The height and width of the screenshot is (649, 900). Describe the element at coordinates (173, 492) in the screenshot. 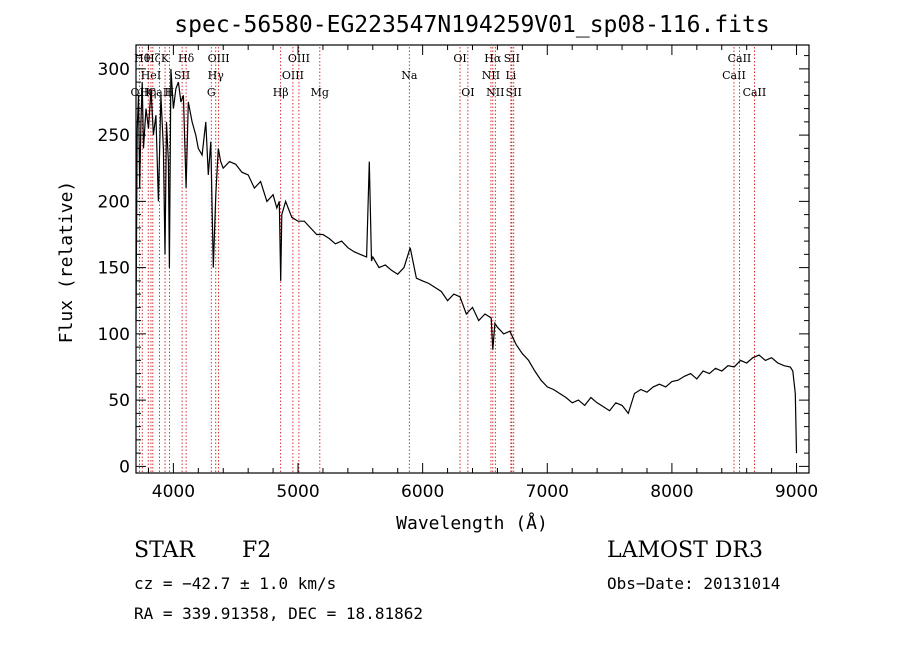

I see `x-tick-label-0: 4000` at that location.